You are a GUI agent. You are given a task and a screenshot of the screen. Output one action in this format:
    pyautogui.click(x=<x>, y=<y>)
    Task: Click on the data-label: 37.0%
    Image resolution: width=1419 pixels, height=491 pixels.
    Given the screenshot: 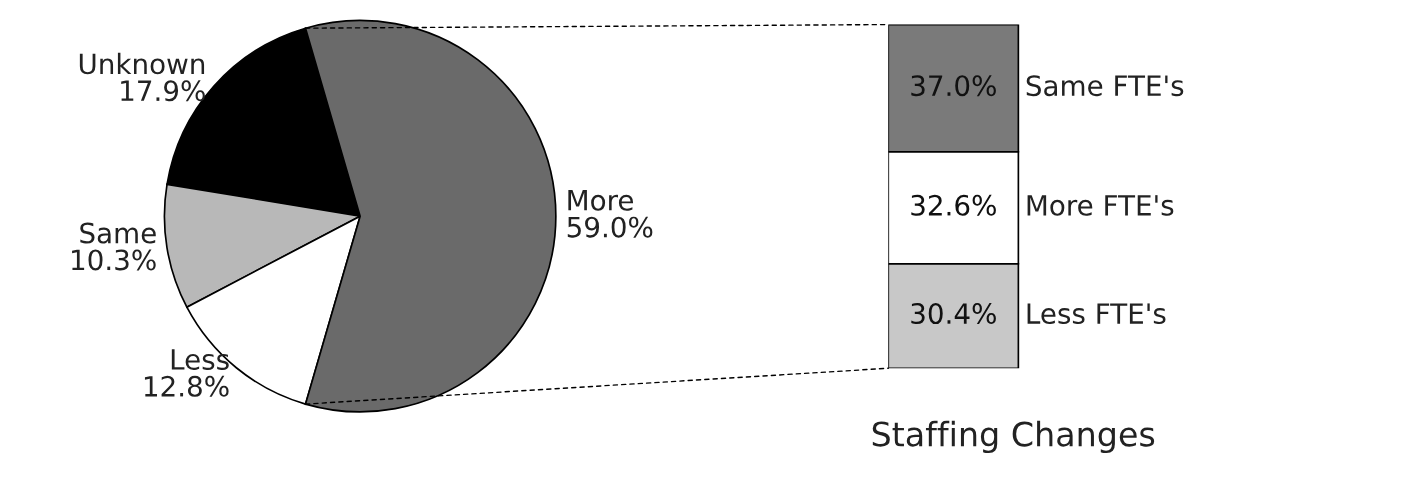 What is the action you would take?
    pyautogui.click(x=953, y=86)
    